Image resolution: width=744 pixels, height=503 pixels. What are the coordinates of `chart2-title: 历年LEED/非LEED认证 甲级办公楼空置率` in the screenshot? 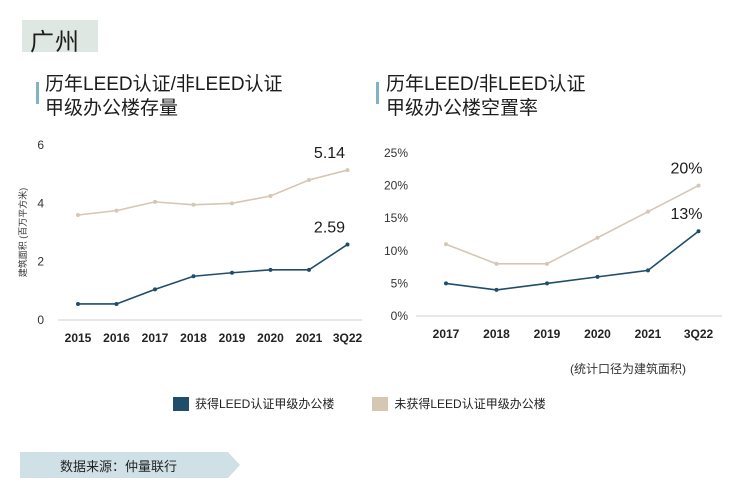 It's located at (486, 97).